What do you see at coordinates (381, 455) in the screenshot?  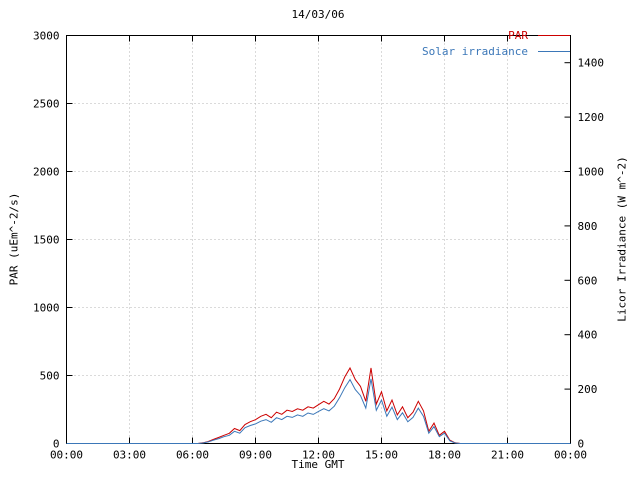 I see `x-tick-label: 15:00` at bounding box center [381, 455].